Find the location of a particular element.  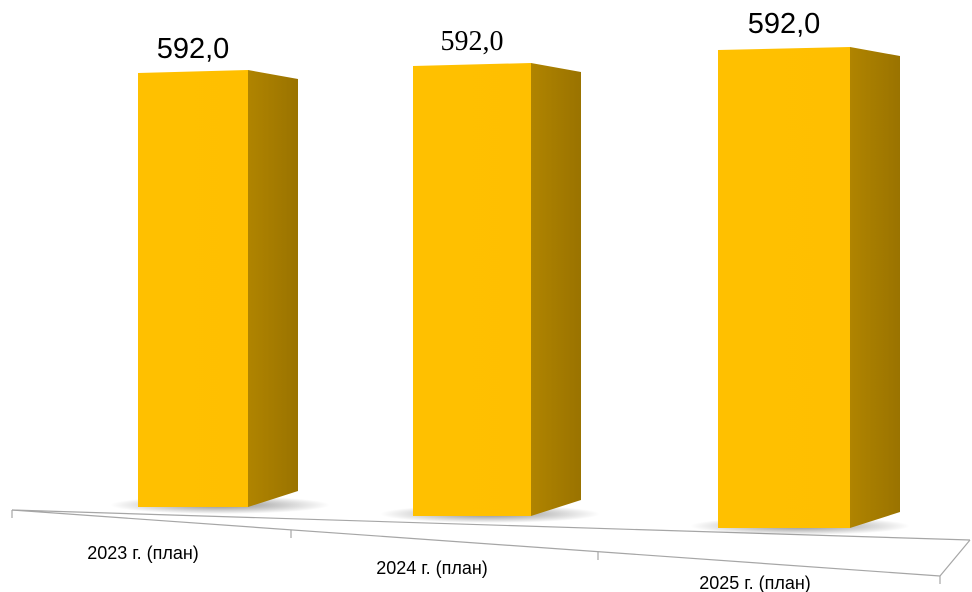

floor-back-edge is located at coordinates (491, 525).